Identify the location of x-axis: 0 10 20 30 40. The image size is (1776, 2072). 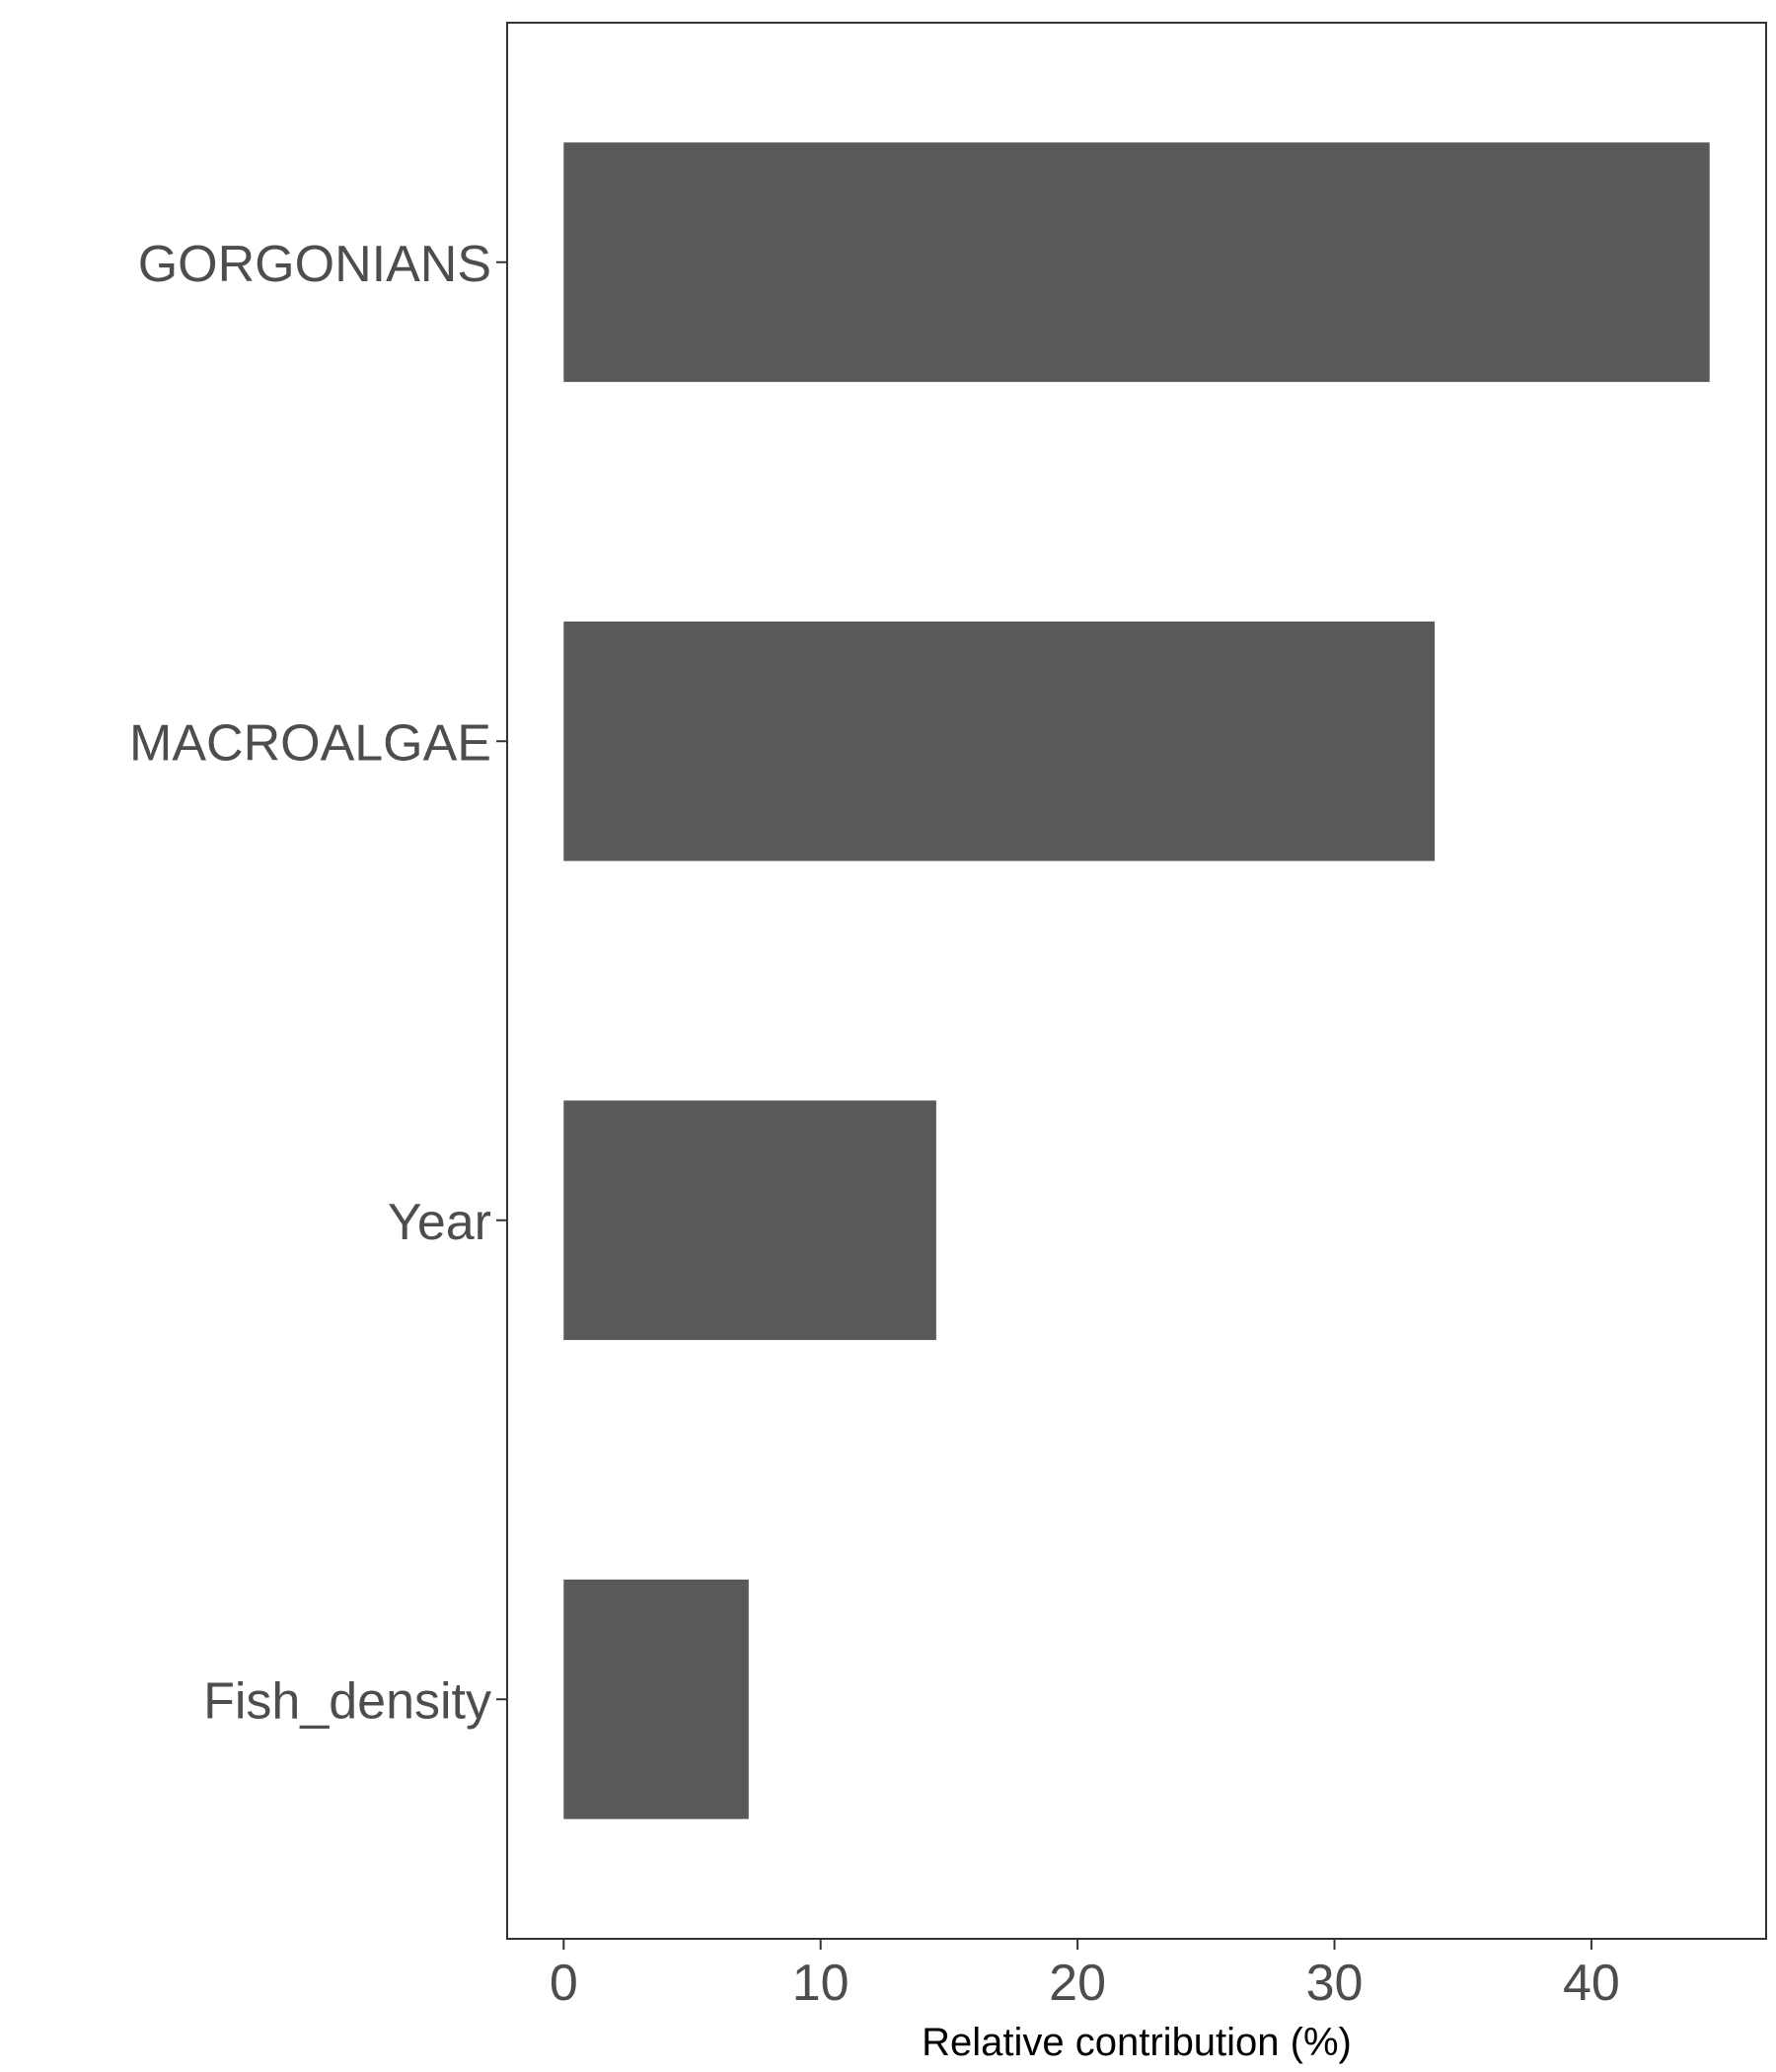
(1085, 1976).